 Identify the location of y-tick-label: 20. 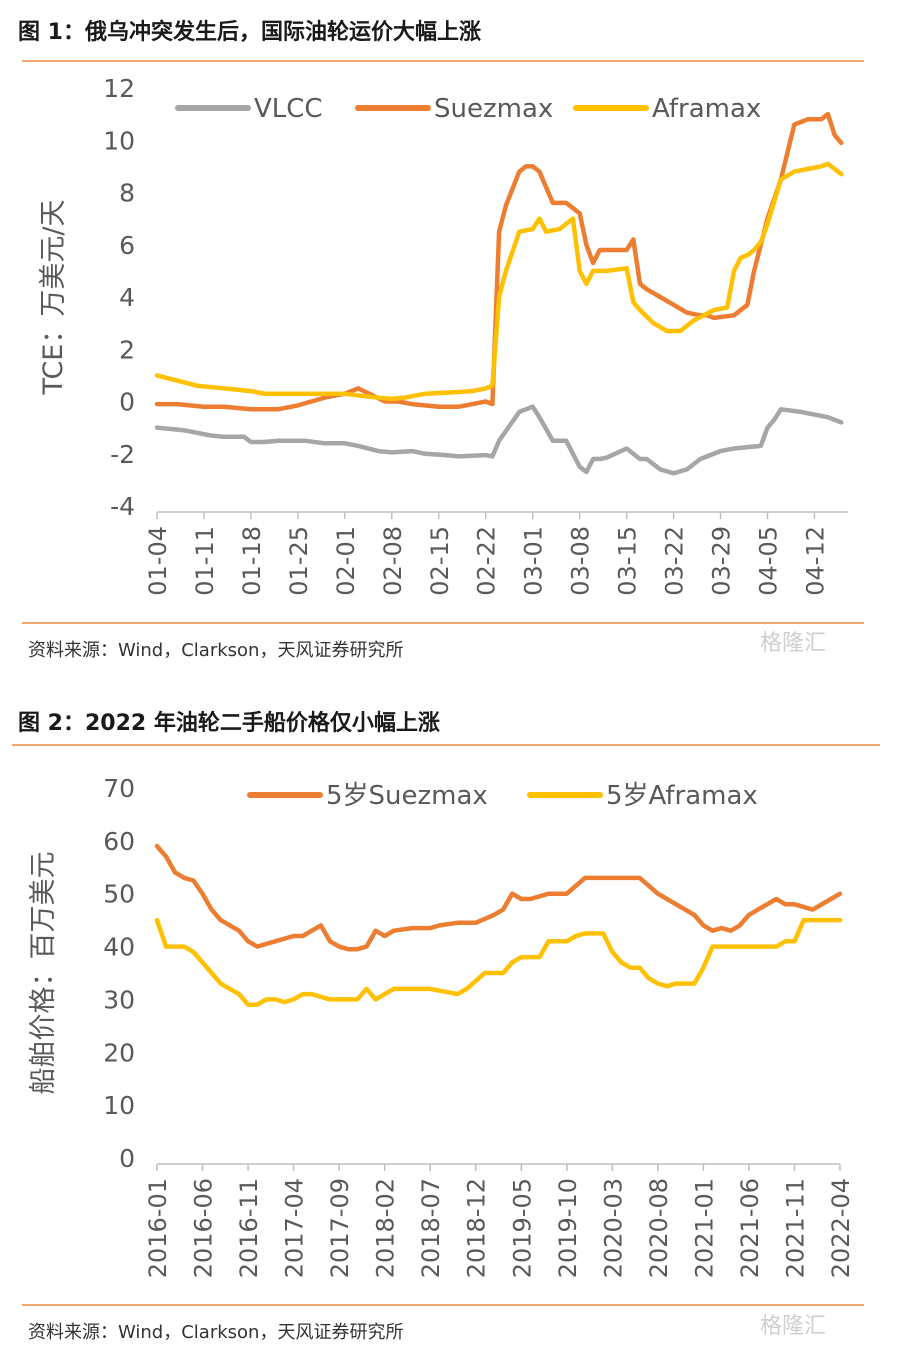
(119, 1052).